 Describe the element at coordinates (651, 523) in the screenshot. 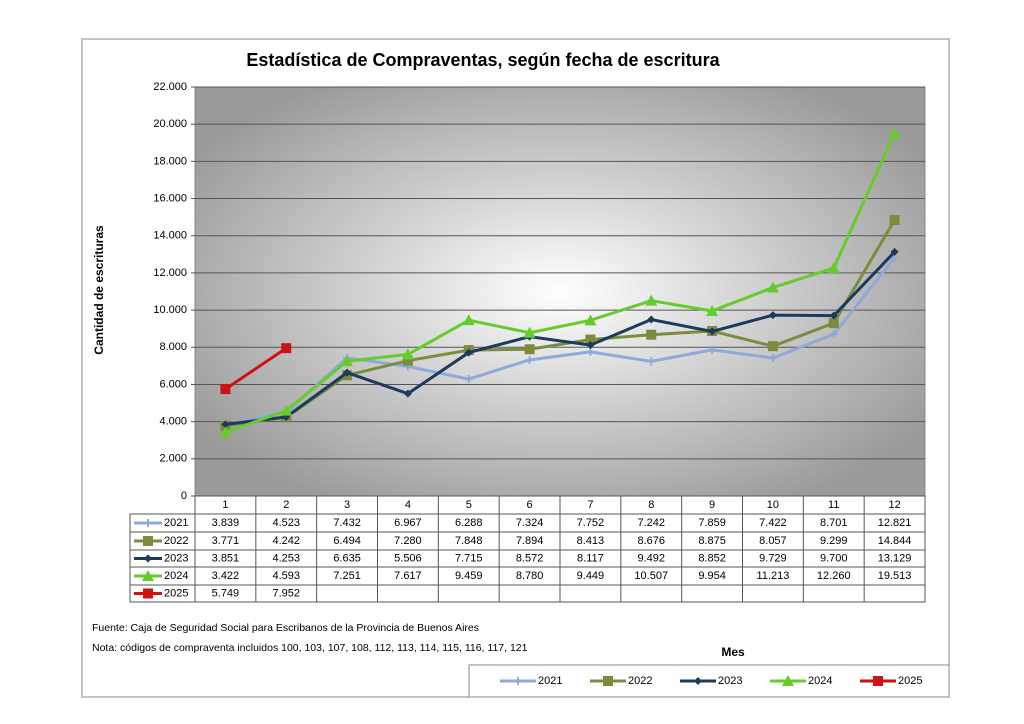

I see `table-cell: 7.242` at that location.